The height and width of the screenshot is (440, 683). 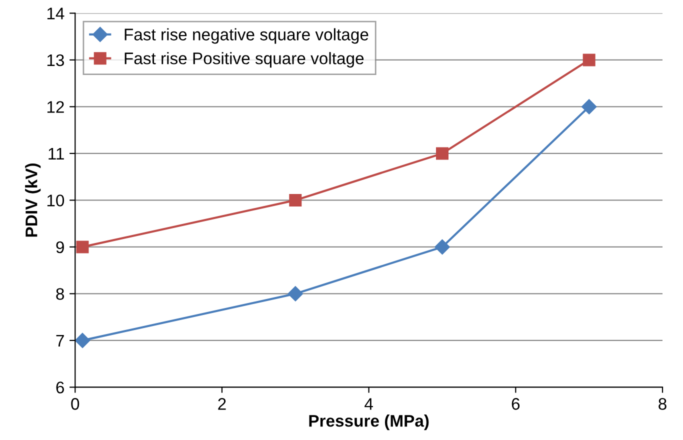 What do you see at coordinates (60, 247) in the screenshot?
I see `y-tick-label: 9` at bounding box center [60, 247].